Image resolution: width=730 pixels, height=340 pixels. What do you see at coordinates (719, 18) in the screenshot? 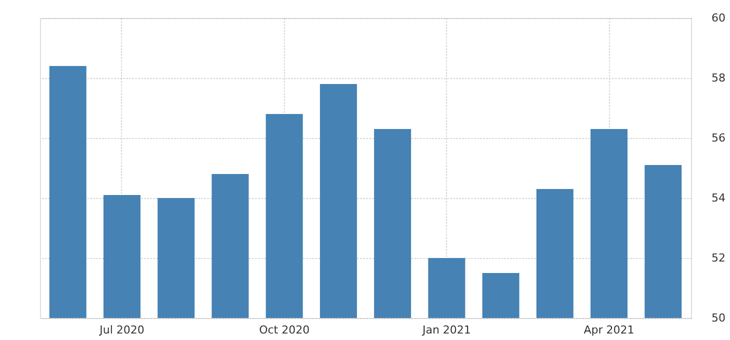
I see `y-tick-label: 60` at bounding box center [719, 18].